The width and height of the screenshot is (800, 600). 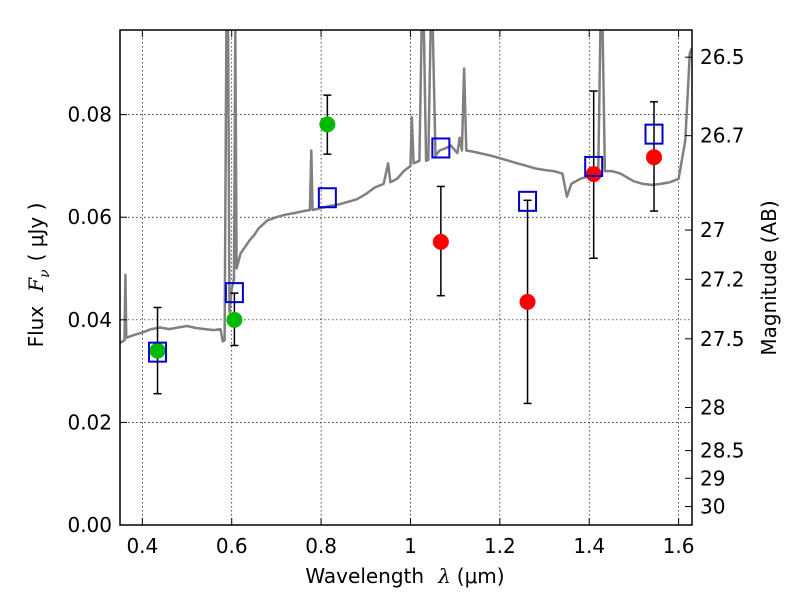 What do you see at coordinates (89, 217) in the screenshot?
I see `y-tick-label: 0.06` at bounding box center [89, 217].